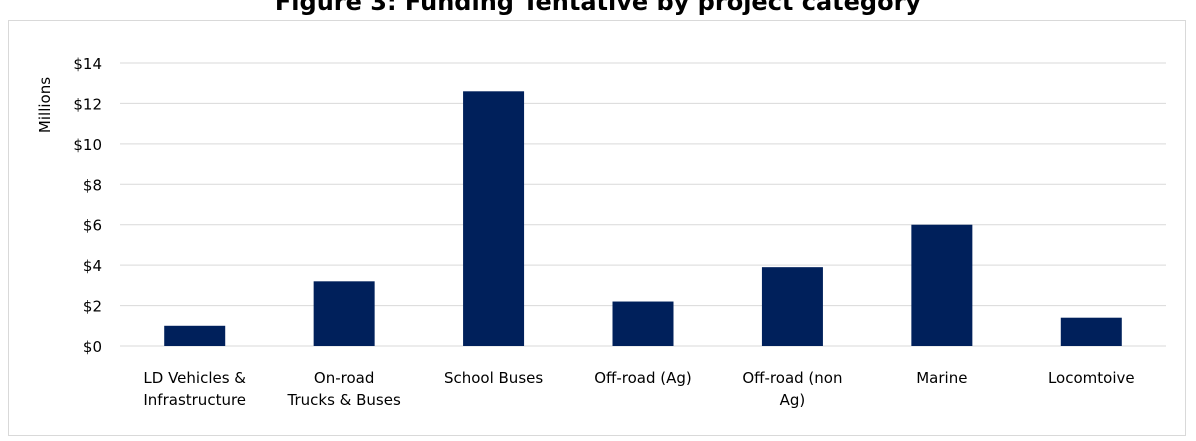 This screenshot has width=1196, height=441. What do you see at coordinates (1091, 378) in the screenshot?
I see `x-tick-label: Locomtoive` at bounding box center [1091, 378].